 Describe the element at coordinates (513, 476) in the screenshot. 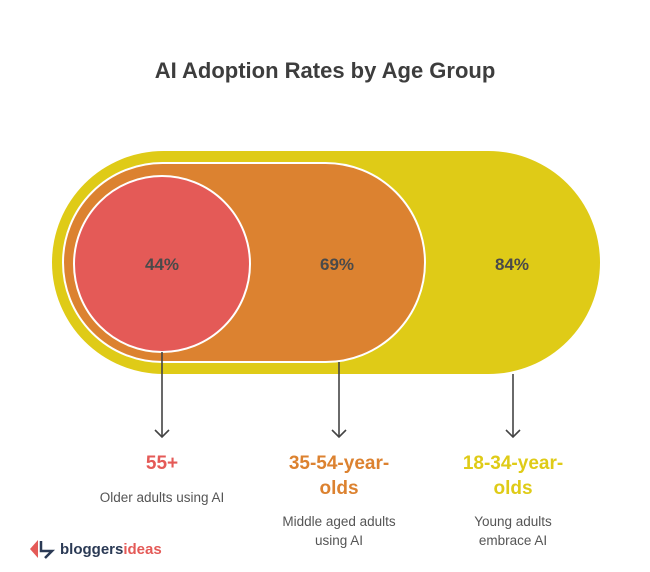

I see `label-18-34: 18-34-year-olds` at that location.